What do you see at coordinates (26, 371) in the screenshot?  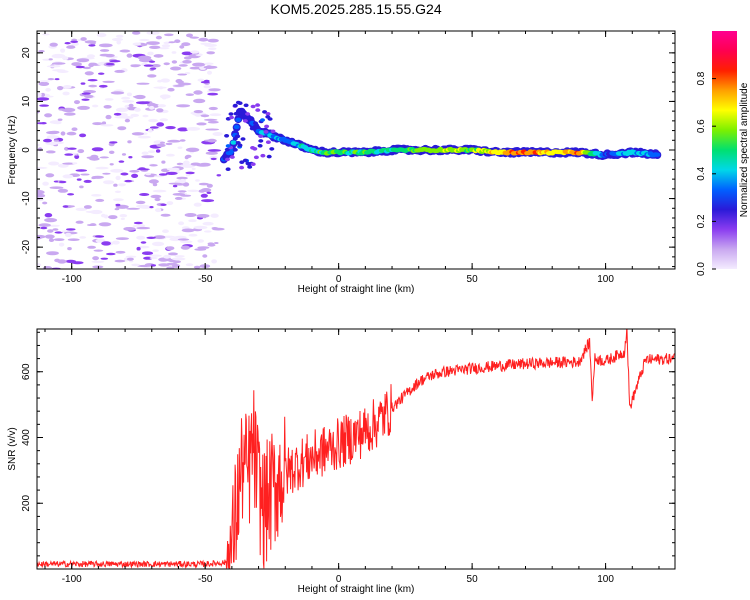 I see `y-tick-label: 600` at bounding box center [26, 371].